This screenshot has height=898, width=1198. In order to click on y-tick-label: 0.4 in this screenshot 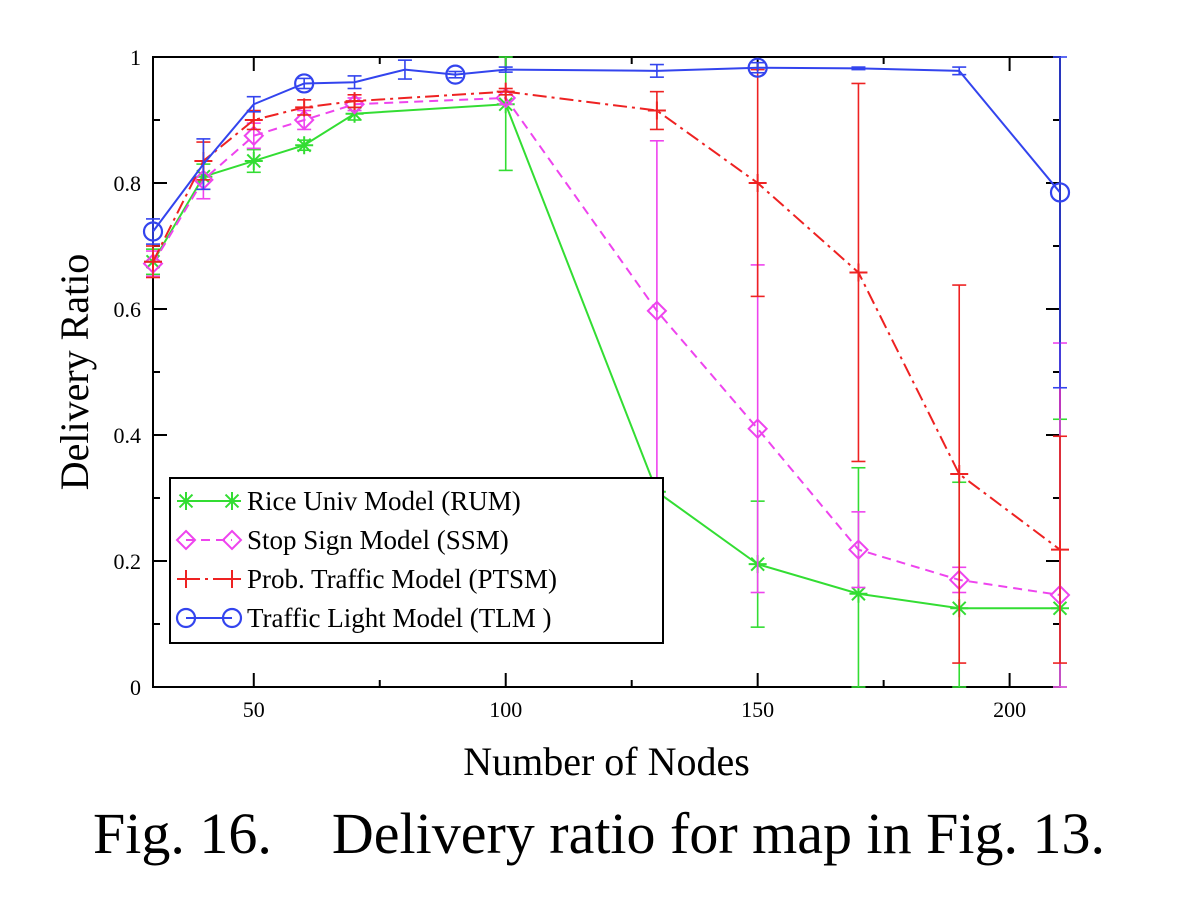, I will do `click(128, 435)`.